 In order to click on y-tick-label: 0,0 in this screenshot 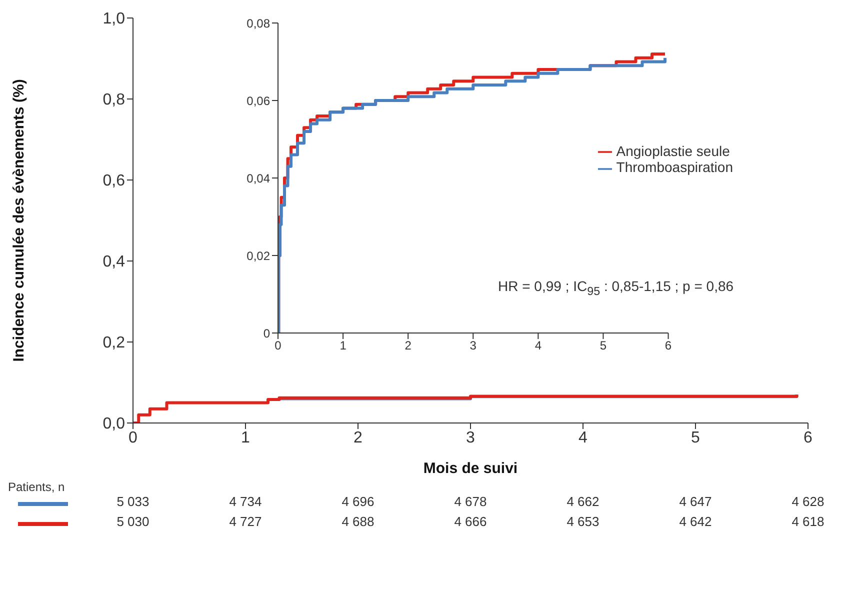, I will do `click(114, 424)`.